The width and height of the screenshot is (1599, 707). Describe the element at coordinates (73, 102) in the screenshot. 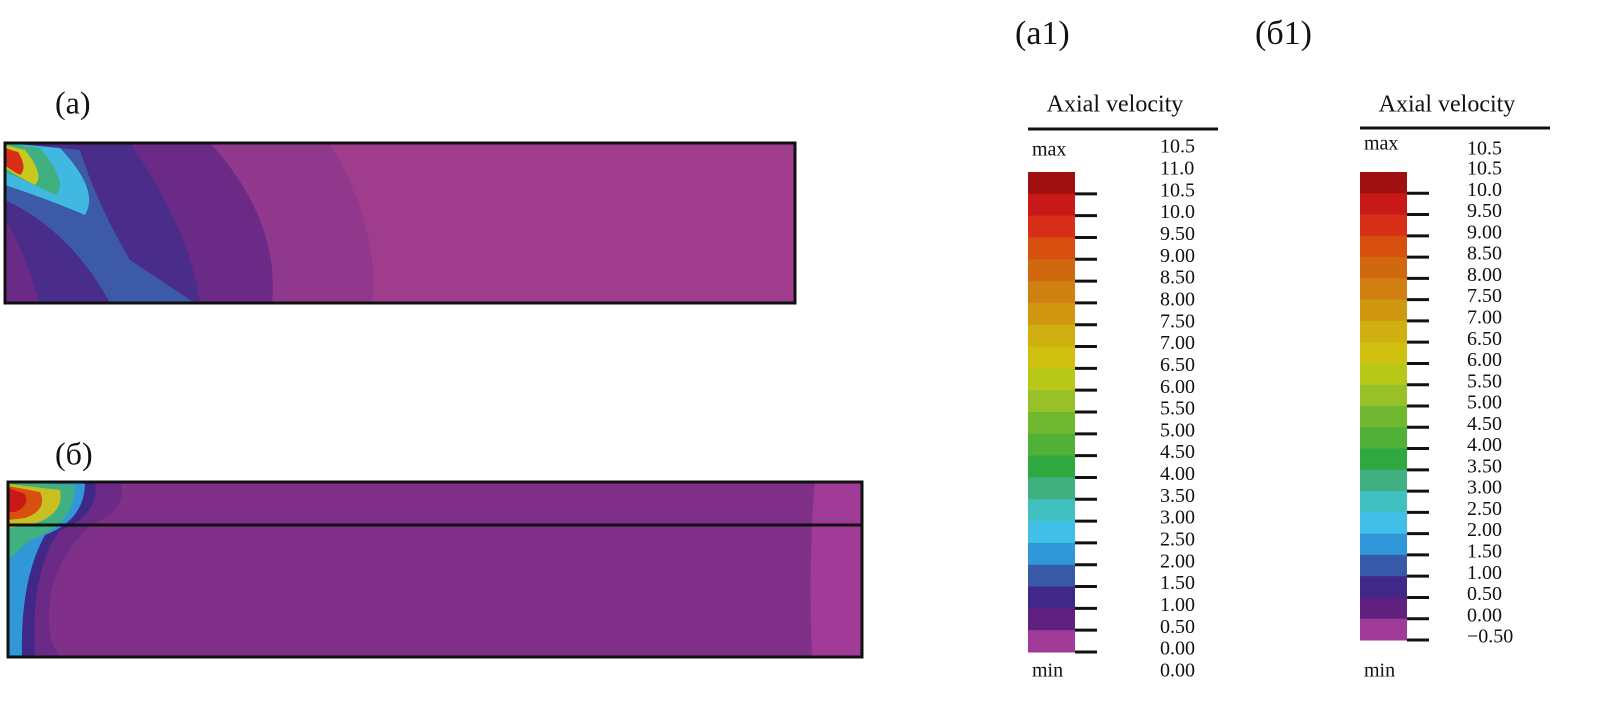

I see `panel-label: (a)` at that location.